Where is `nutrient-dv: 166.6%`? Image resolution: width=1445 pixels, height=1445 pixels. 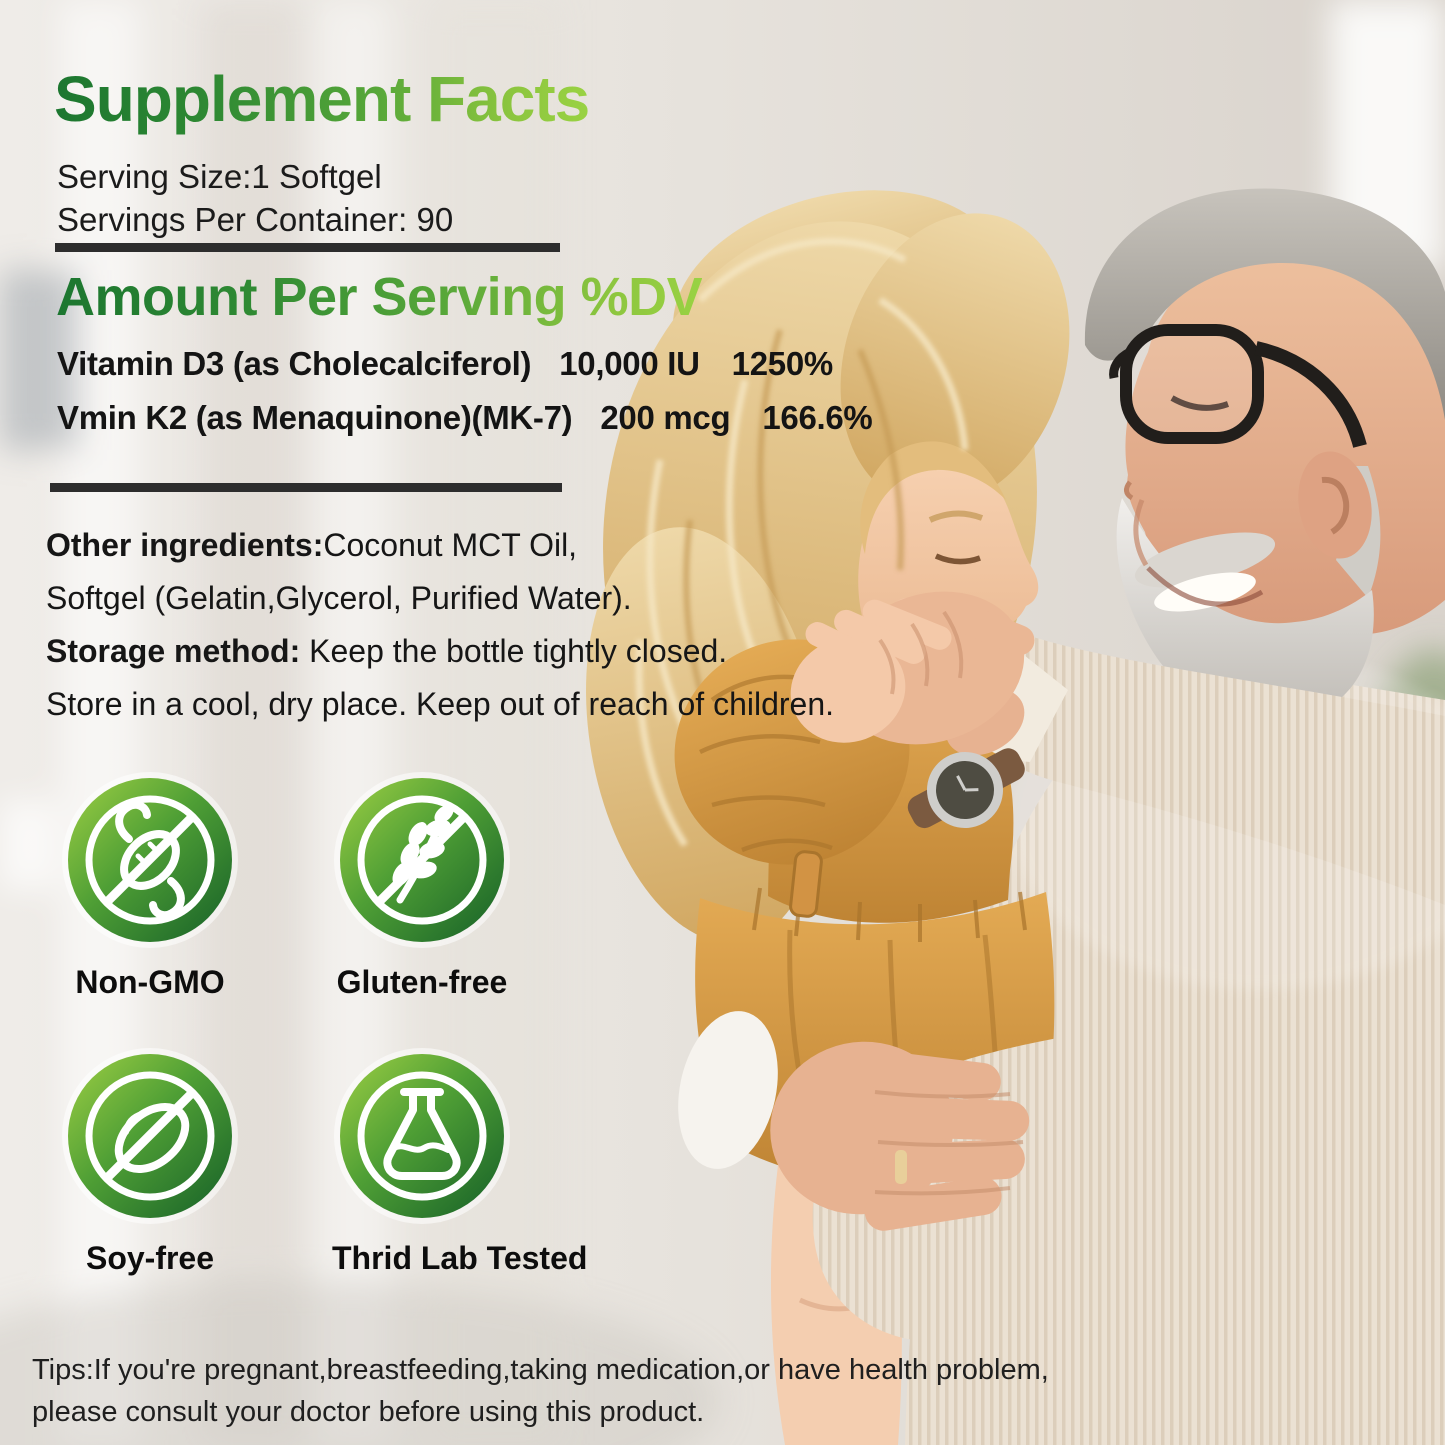 nutrient-dv: 166.6% is located at coordinates (817, 417).